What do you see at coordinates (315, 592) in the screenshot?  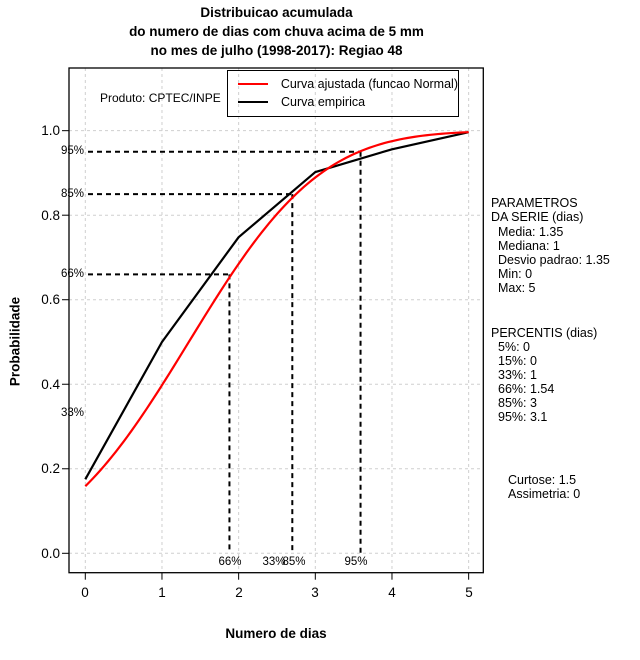 I see `x-tick-3: 3` at bounding box center [315, 592].